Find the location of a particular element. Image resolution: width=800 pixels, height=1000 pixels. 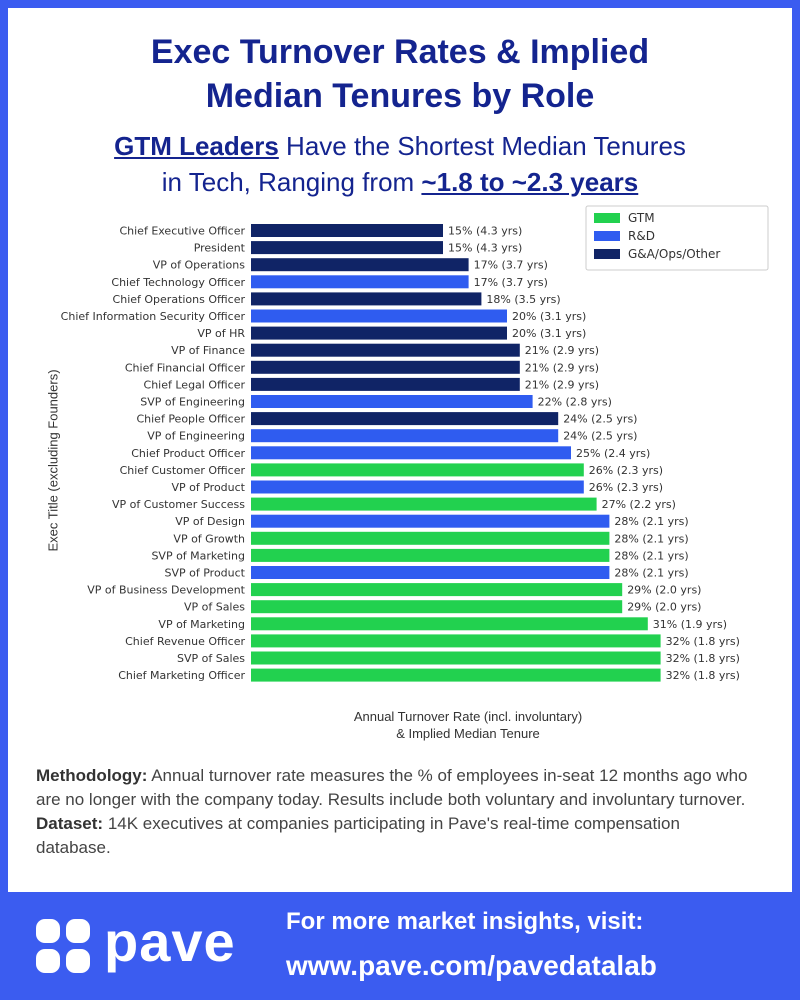

bar-chief-technology-officer is located at coordinates (360, 282).